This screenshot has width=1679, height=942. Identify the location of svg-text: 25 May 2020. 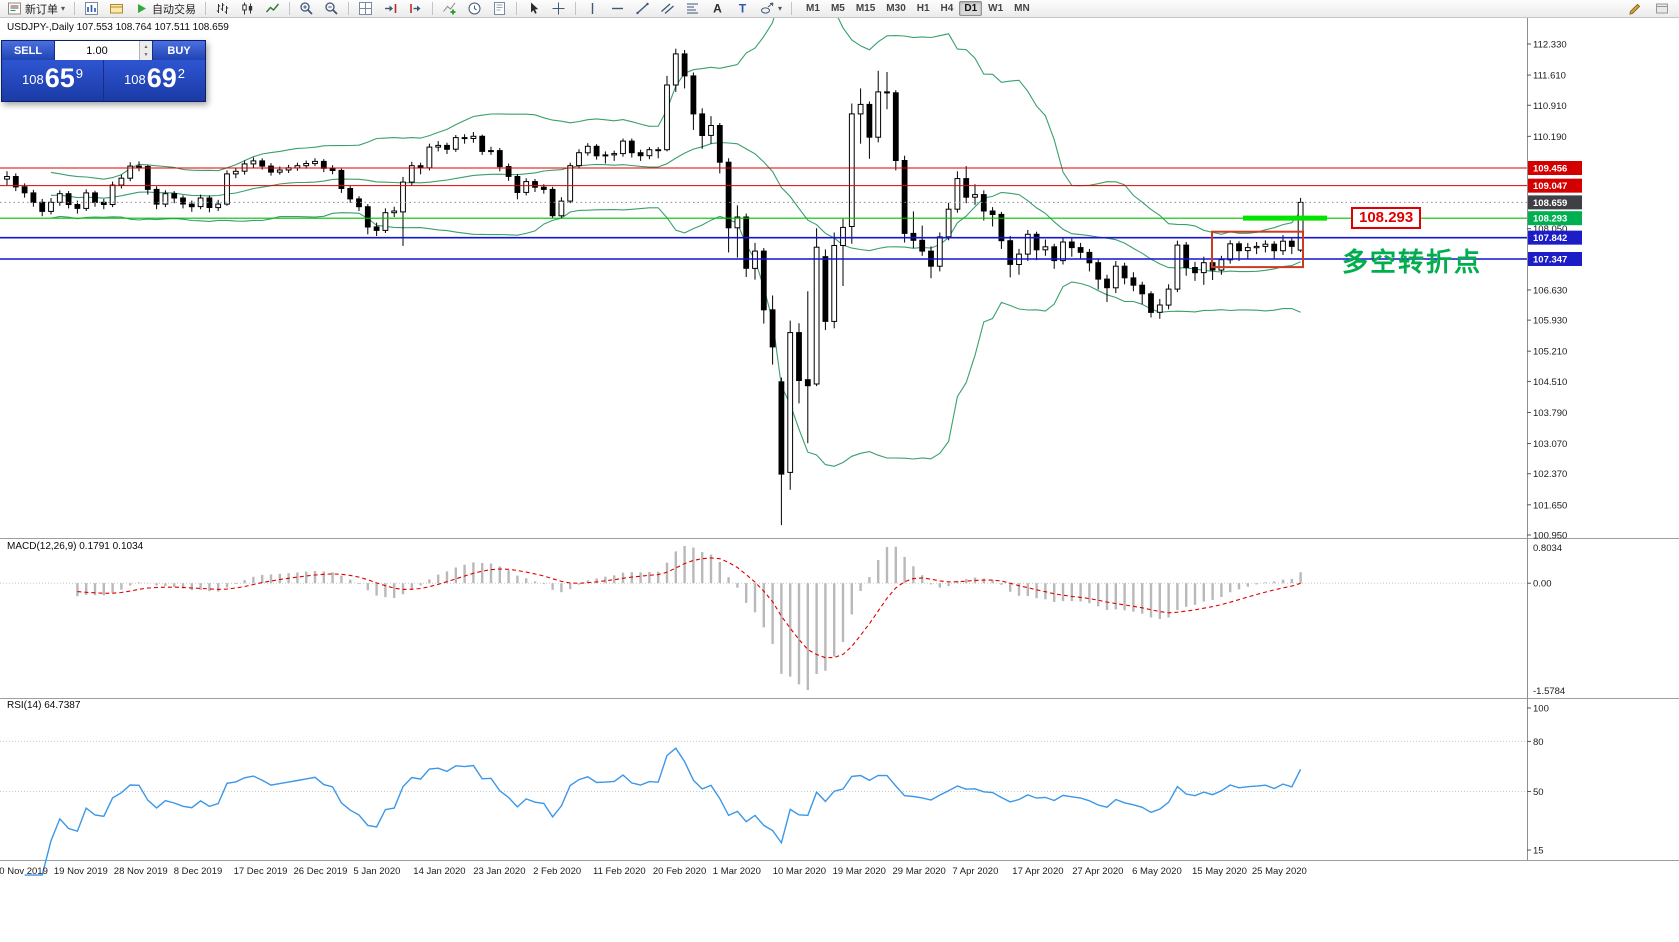
(1279, 871).